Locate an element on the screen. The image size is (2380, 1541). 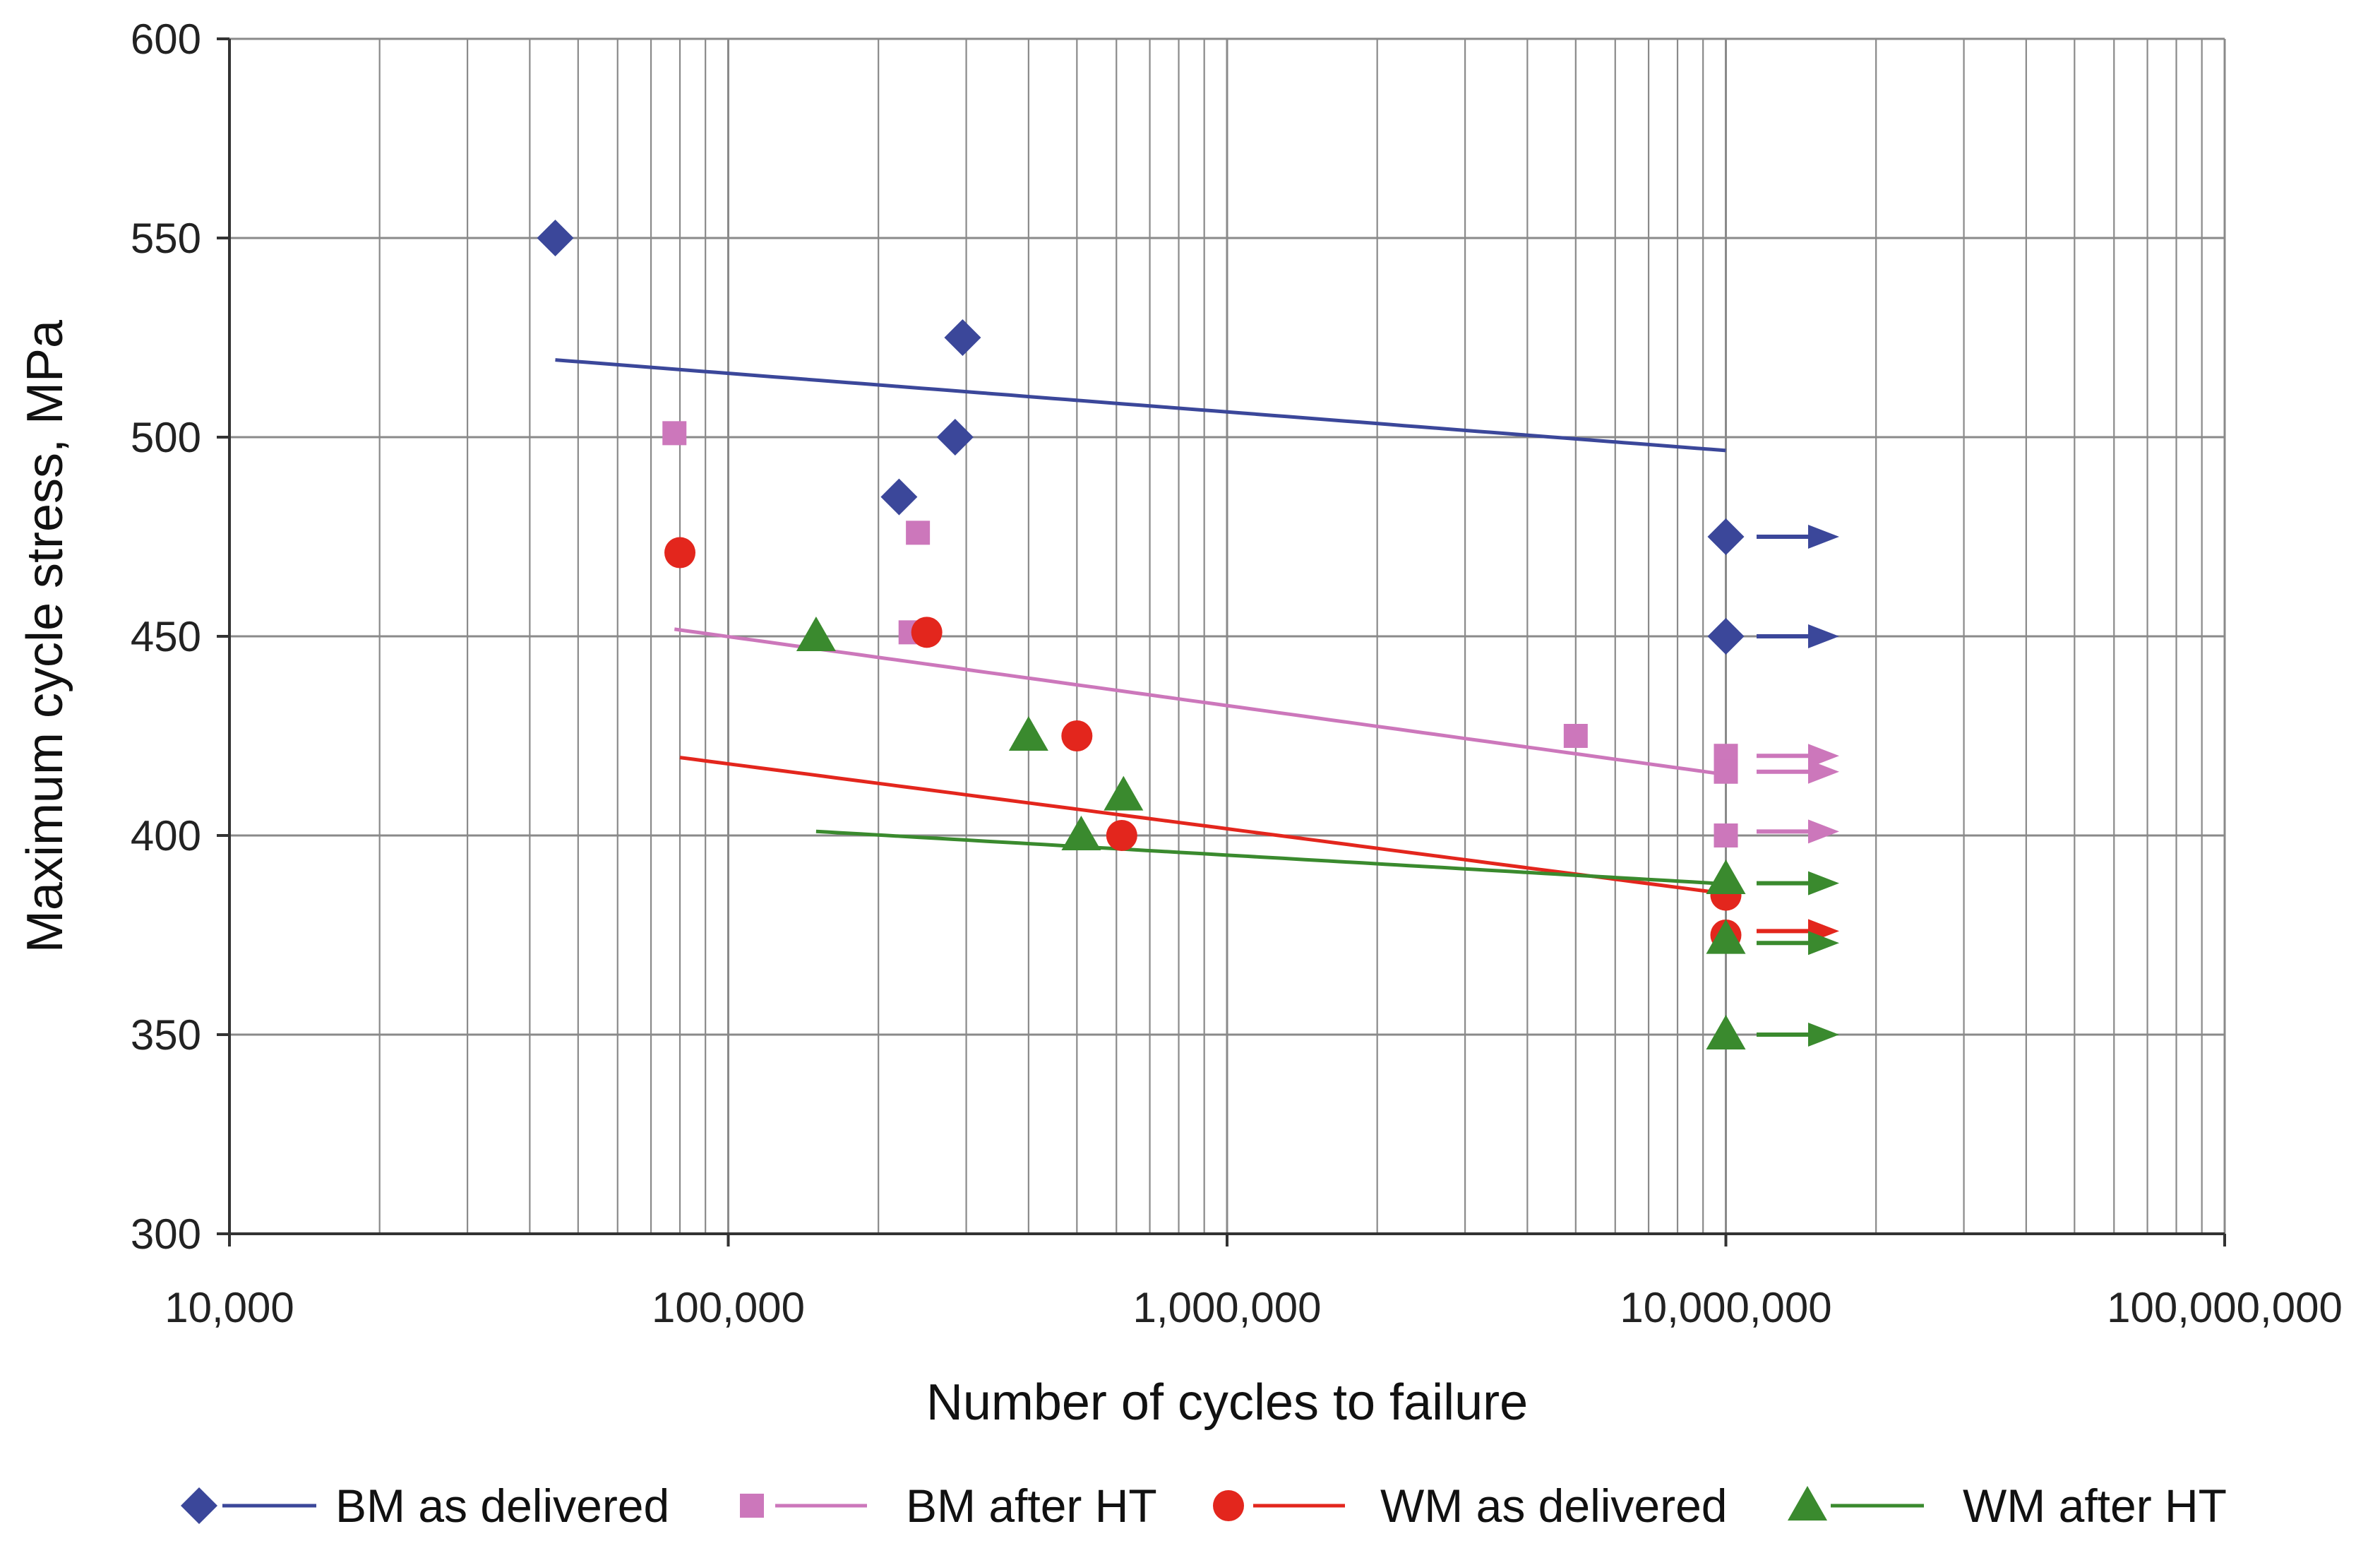
y-tick-label: 500 is located at coordinates (166, 437).